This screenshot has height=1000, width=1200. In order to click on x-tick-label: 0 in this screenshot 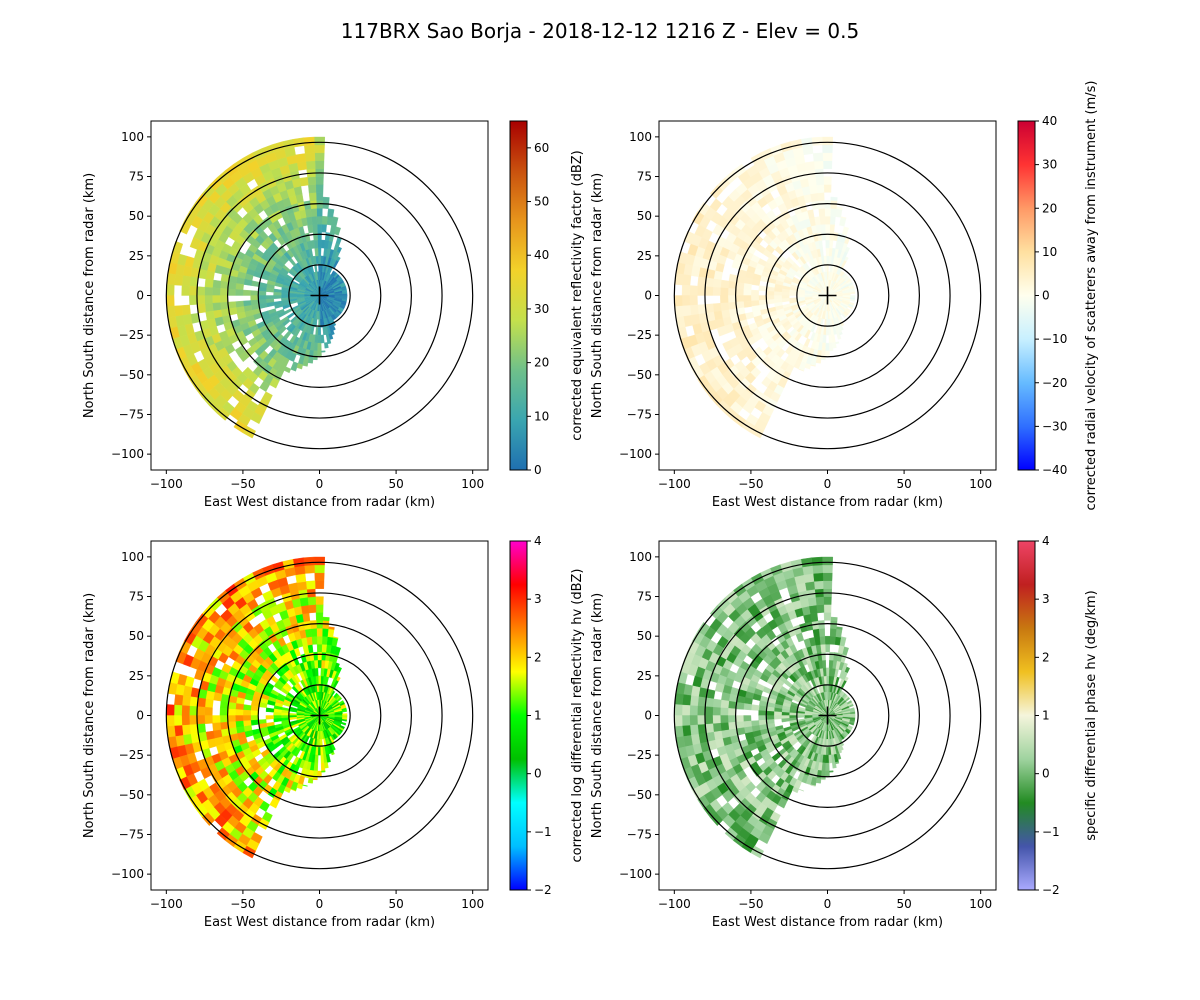, I will do `click(828, 484)`.